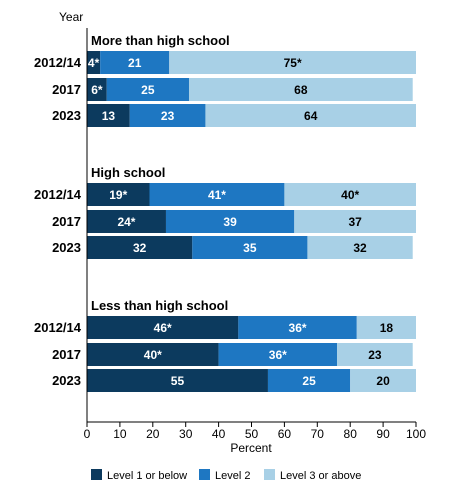 The width and height of the screenshot is (471, 482). I want to click on x-tick-label: 10, so click(120, 434).